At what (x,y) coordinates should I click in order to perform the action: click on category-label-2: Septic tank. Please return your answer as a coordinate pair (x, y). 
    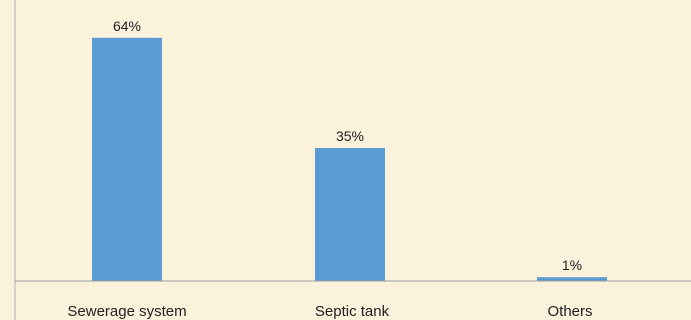
    Looking at the image, I should click on (352, 311).